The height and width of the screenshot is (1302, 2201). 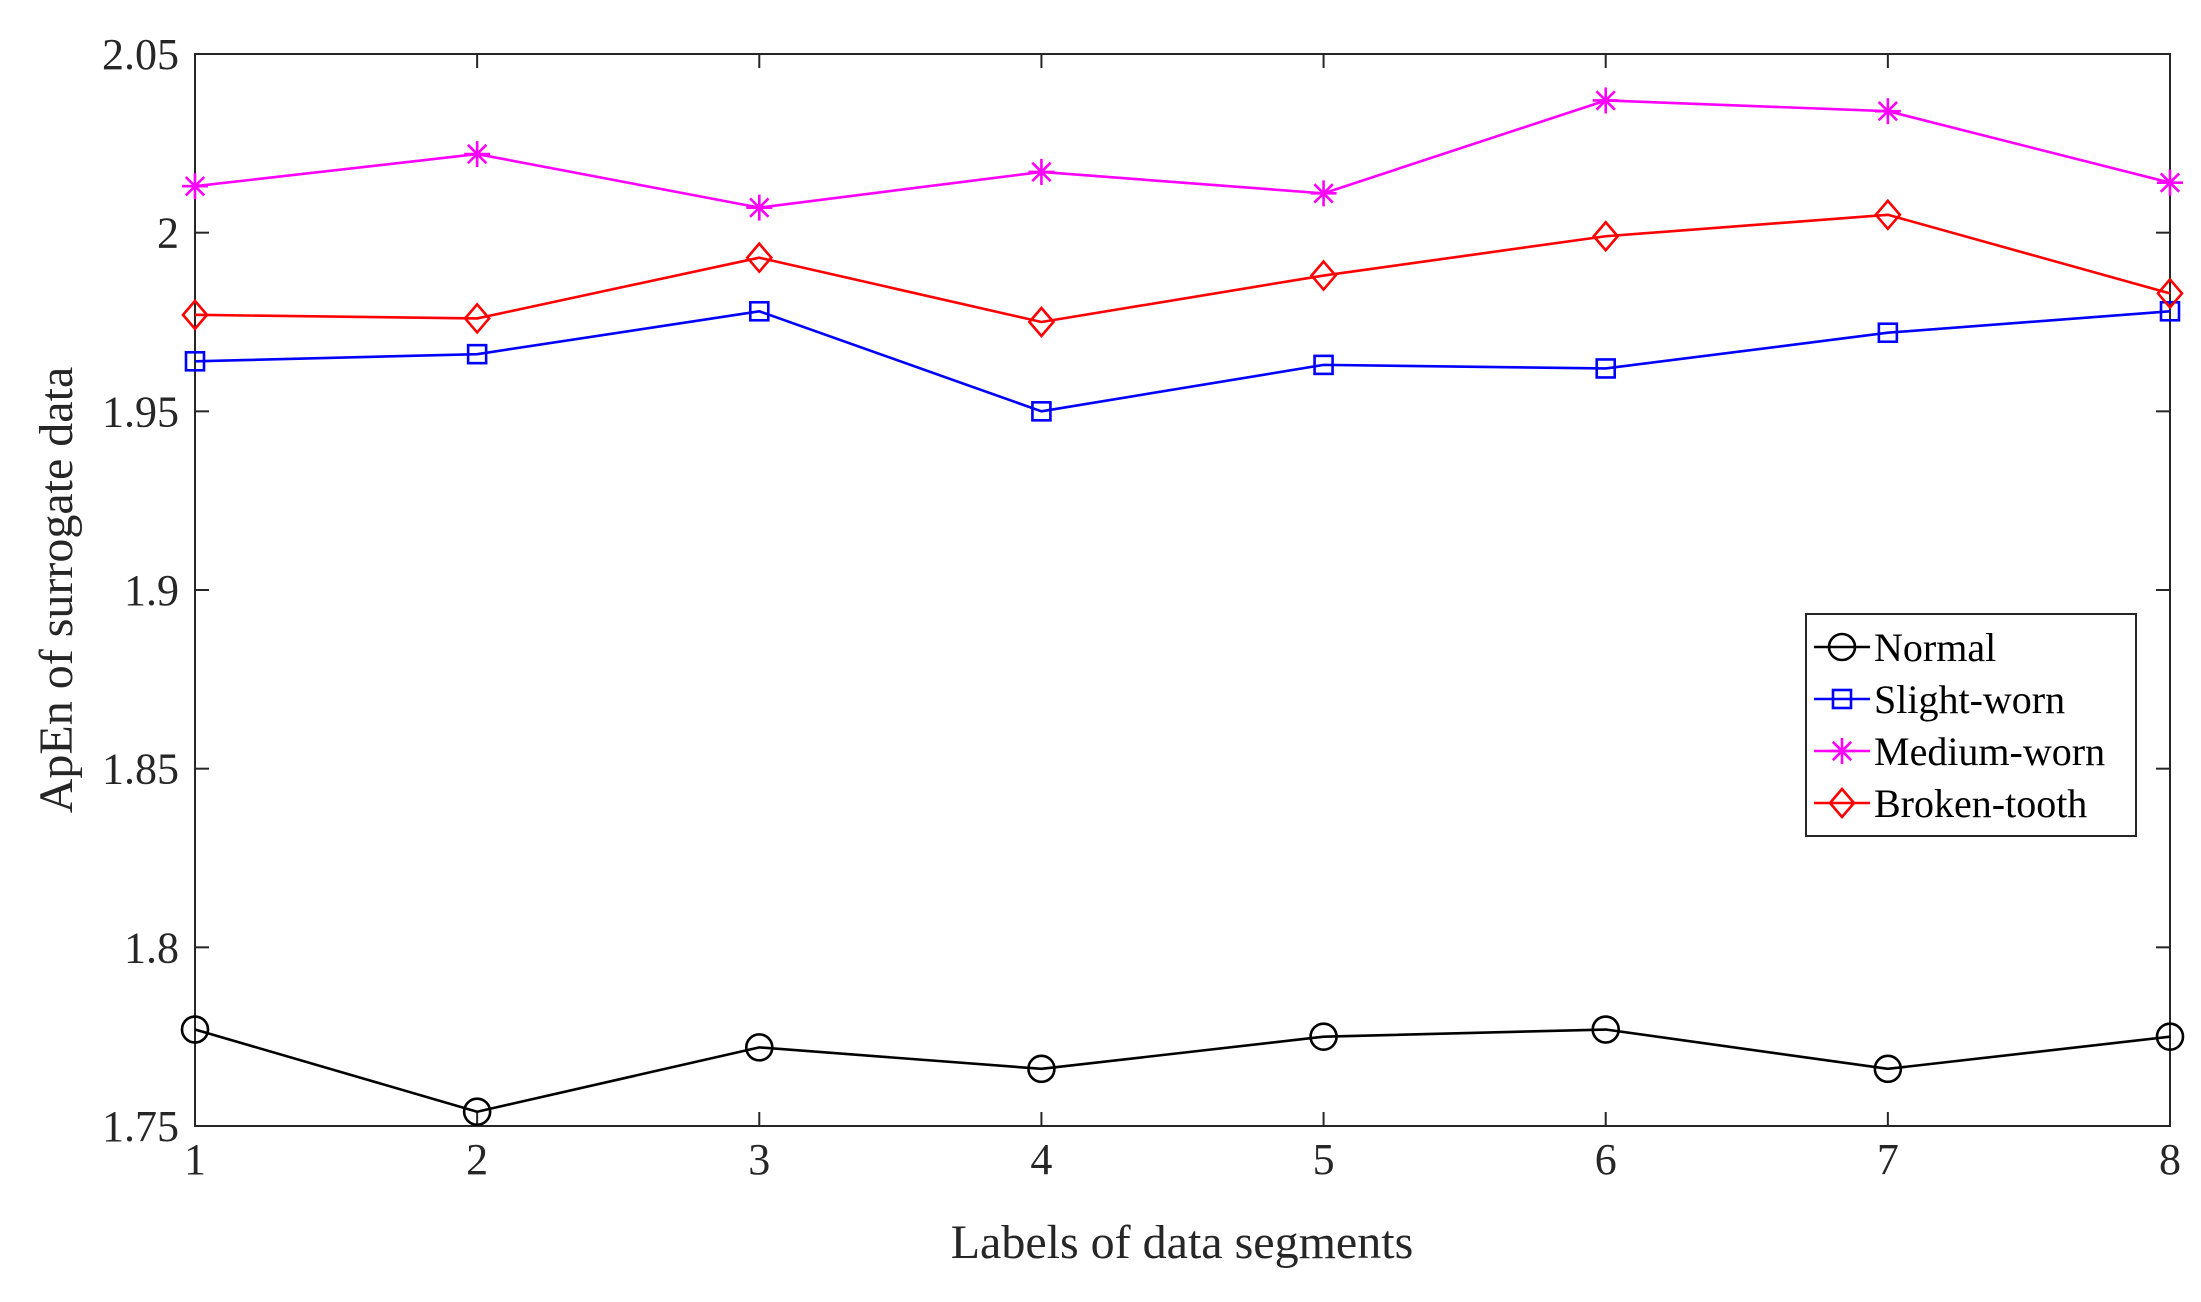 What do you see at coordinates (140, 411) in the screenshot?
I see `y-tick-label: 1.95` at bounding box center [140, 411].